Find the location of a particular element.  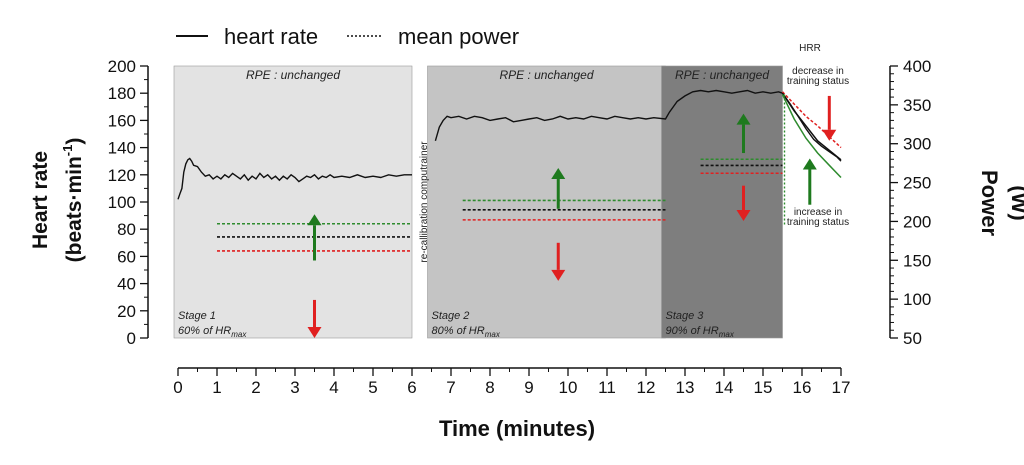

x-axis-title: Time (minutes) is located at coordinates (517, 428).